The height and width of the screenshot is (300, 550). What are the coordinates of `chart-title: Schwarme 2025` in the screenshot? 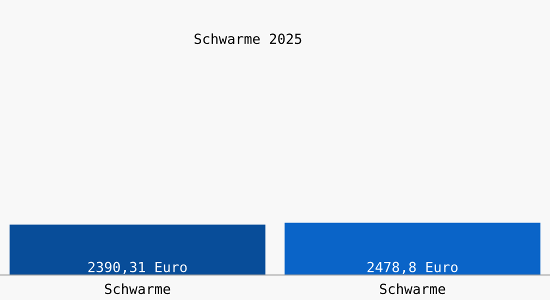 It's located at (248, 38).